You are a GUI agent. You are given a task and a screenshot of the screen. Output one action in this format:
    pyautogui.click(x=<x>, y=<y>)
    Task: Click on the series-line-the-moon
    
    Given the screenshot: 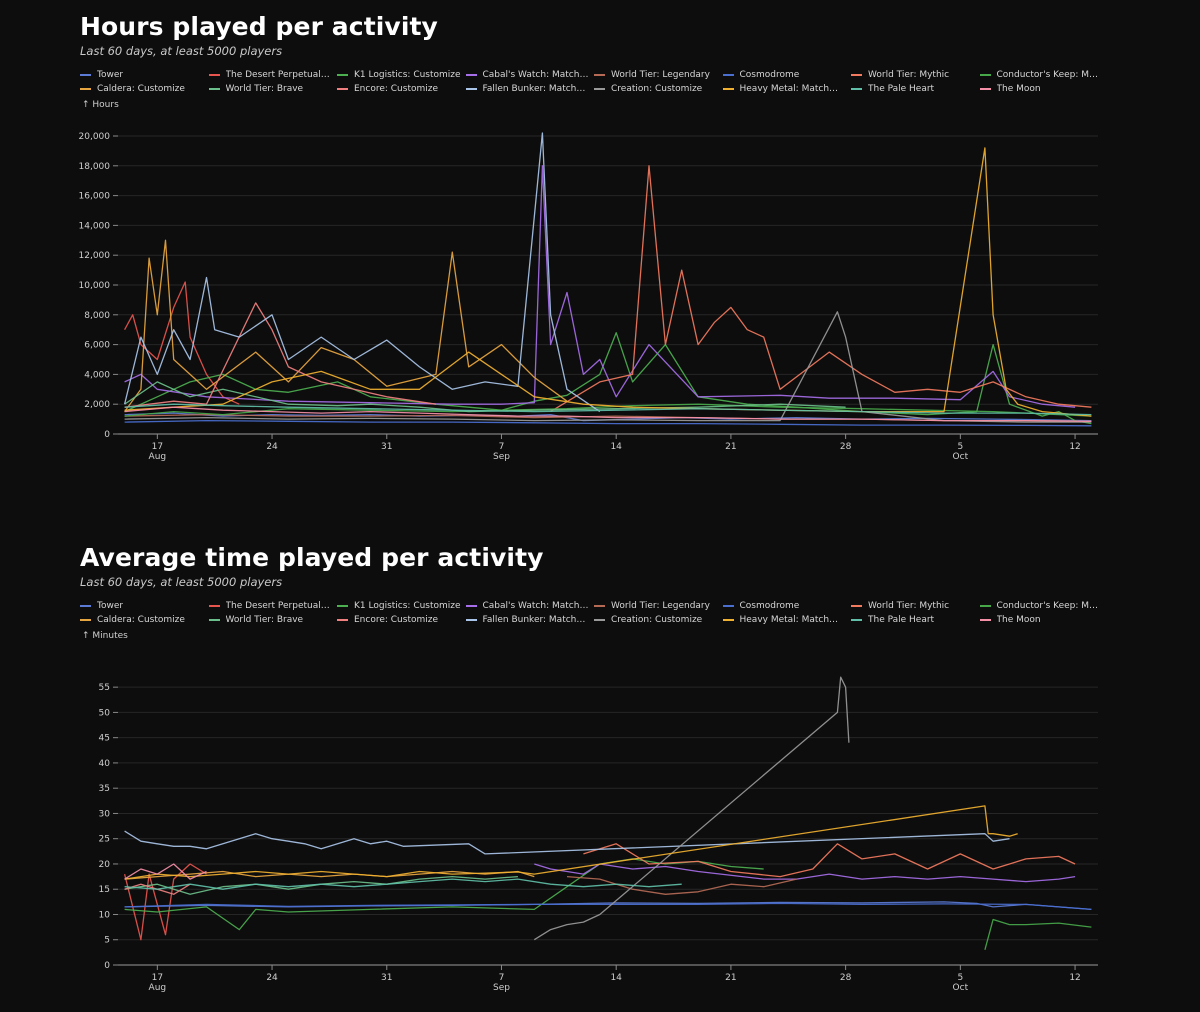 What is the action you would take?
    pyautogui.click(x=165, y=871)
    